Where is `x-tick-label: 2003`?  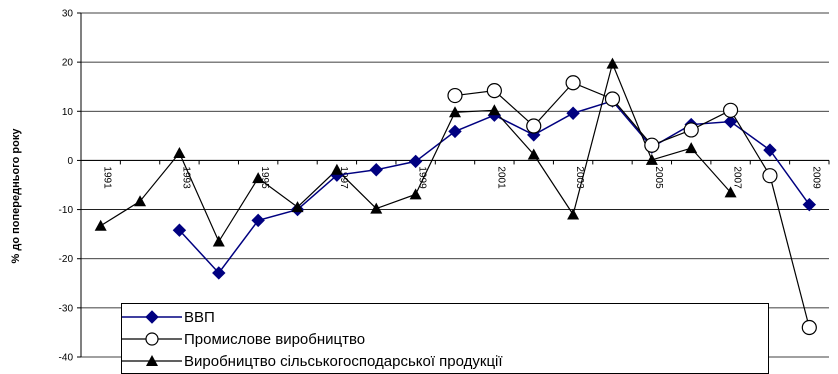 x-tick-label: 2003 is located at coordinates (579, 177).